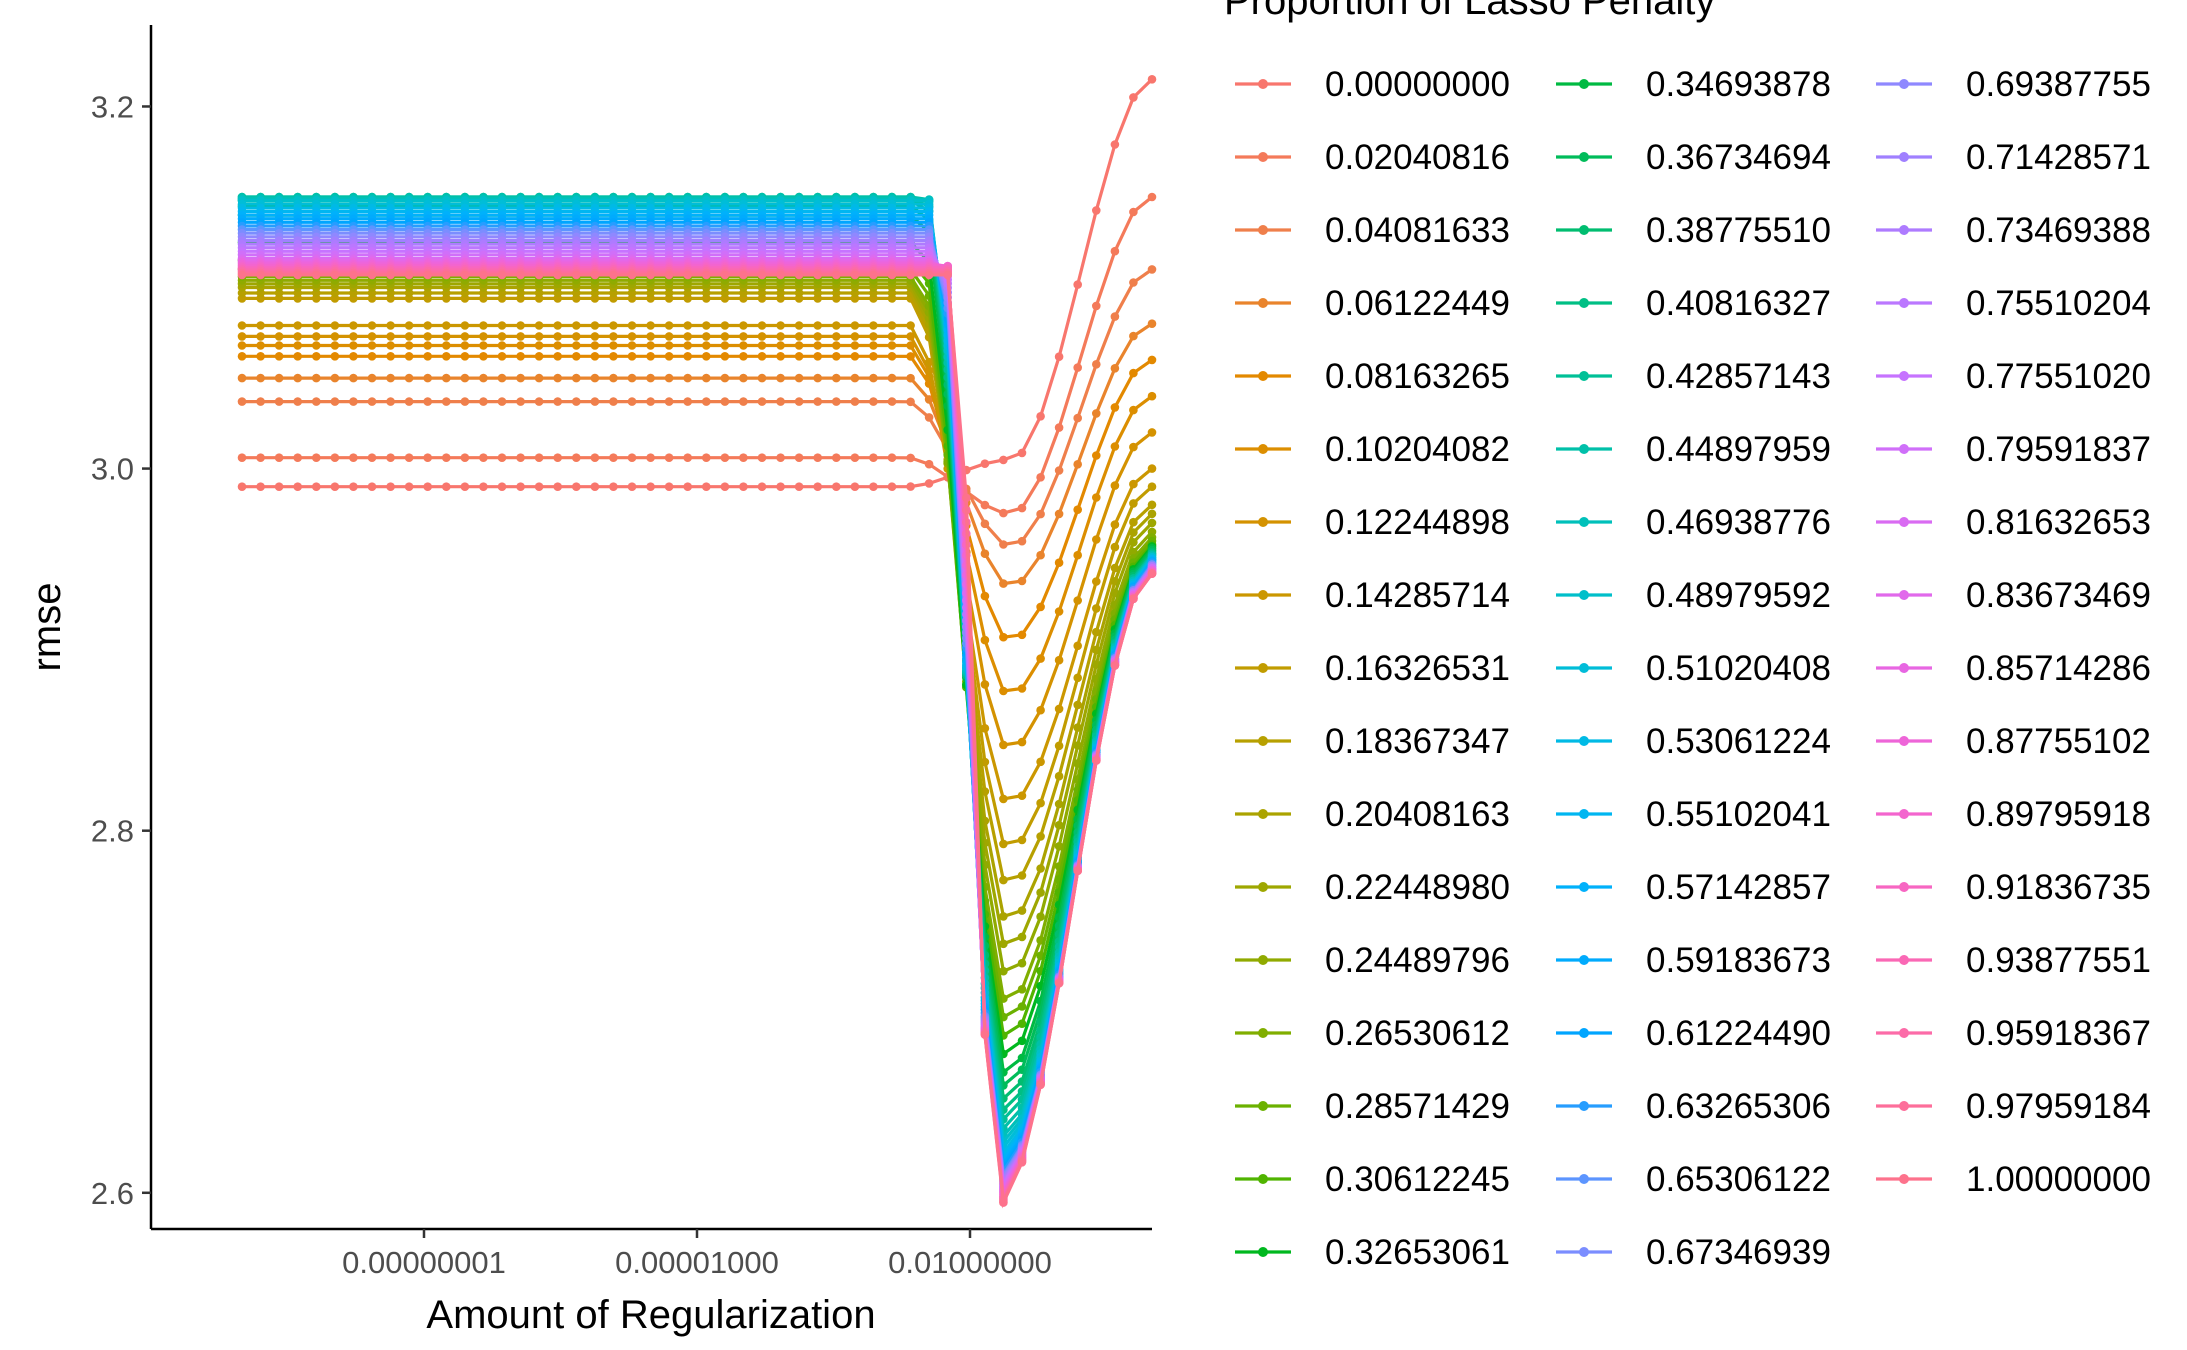 This screenshot has width=2187, height=1350. Describe the element at coordinates (1417, 376) in the screenshot. I see `legend-label: 0.08163265` at that location.